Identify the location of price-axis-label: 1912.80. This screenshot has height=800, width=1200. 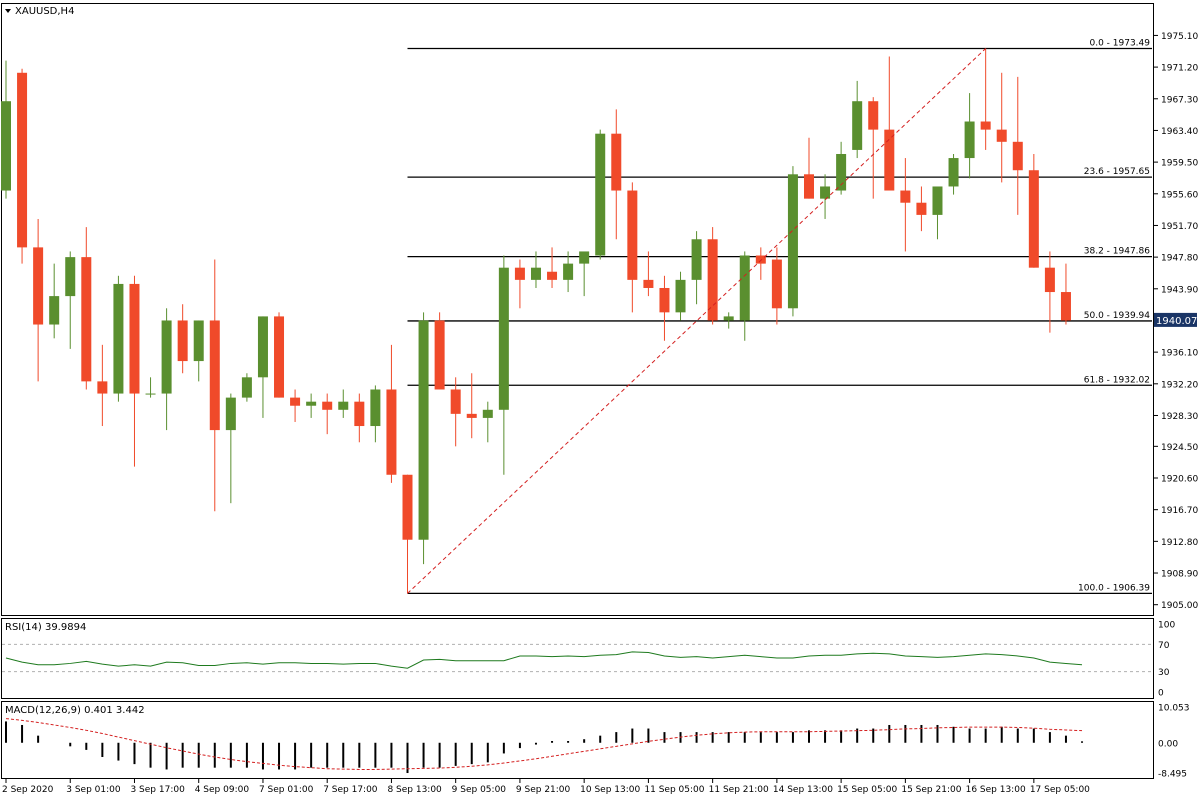
(1179, 543).